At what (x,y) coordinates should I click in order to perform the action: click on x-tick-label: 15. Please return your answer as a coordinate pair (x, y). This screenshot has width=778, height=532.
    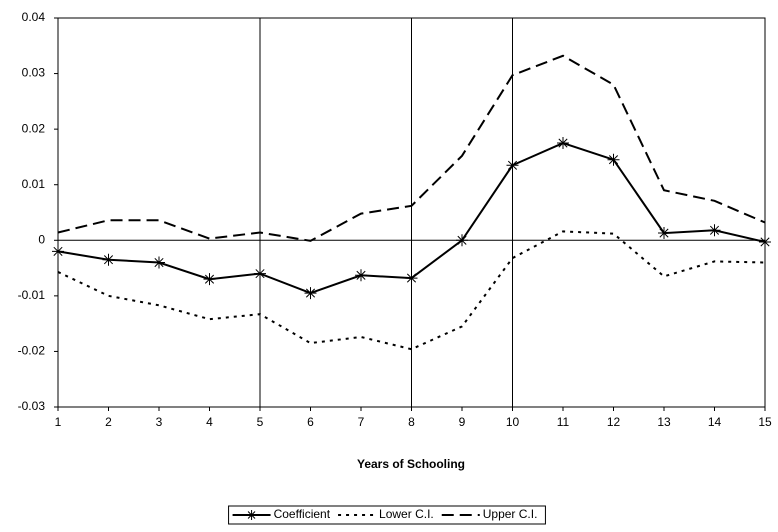
    Looking at the image, I should click on (765, 422).